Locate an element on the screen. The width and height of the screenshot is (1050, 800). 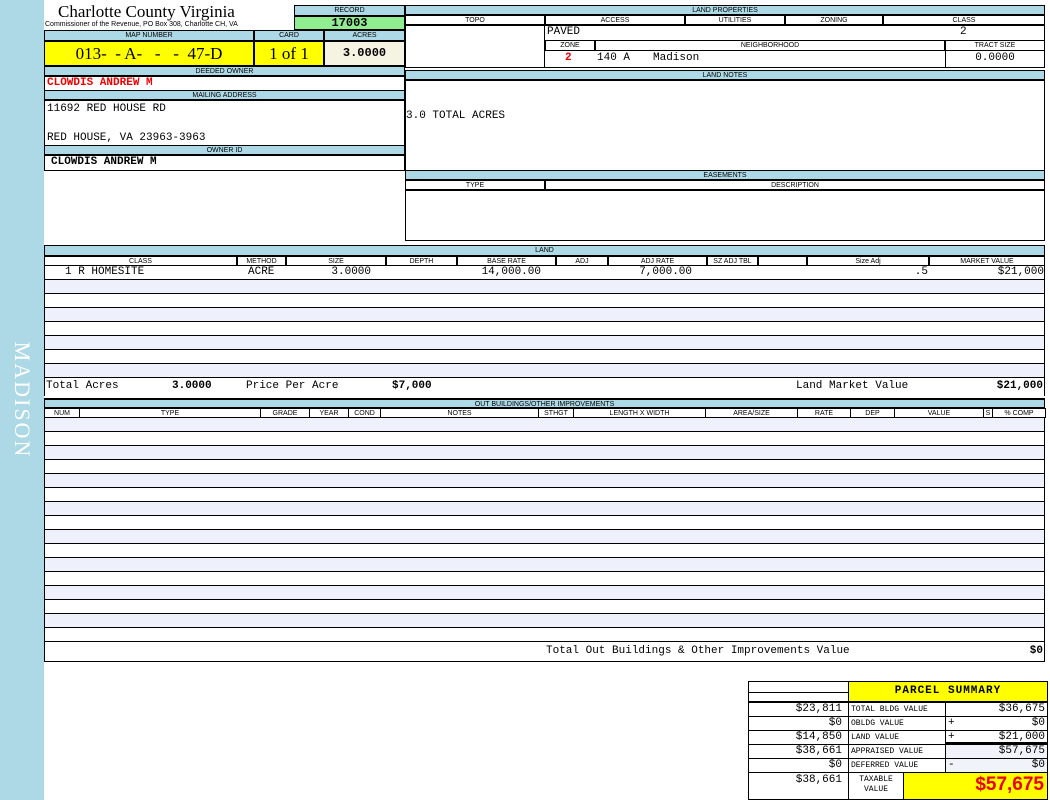
land-cell: 7,000.00 is located at coordinates (665, 272).